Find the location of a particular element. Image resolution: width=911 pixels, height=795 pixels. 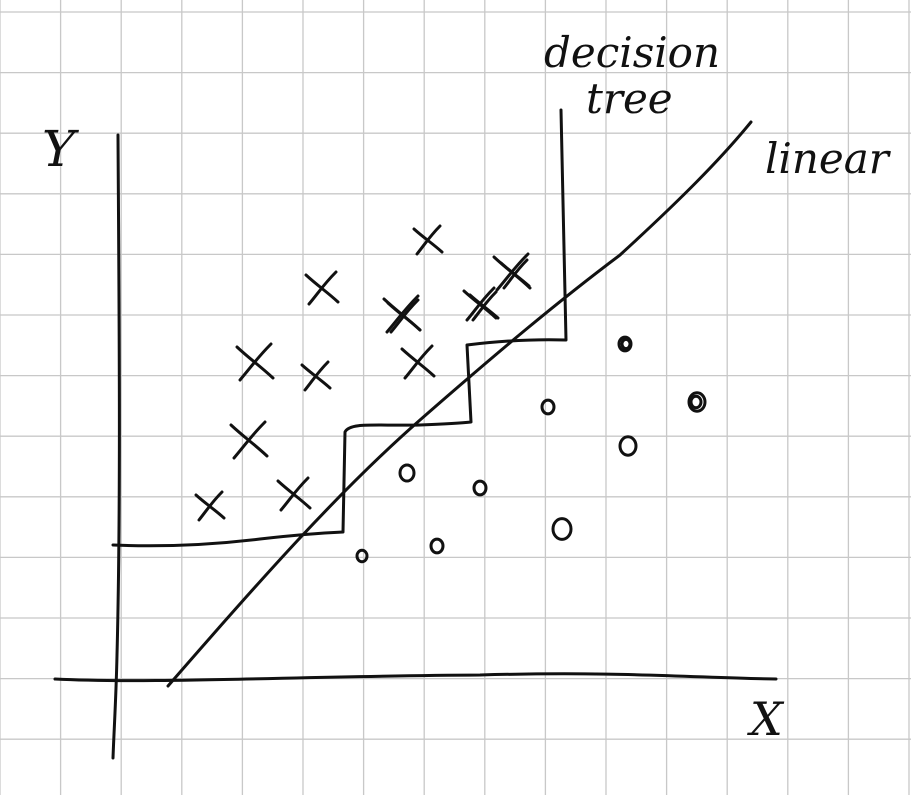

linear-label: linear is located at coordinates (827, 158).